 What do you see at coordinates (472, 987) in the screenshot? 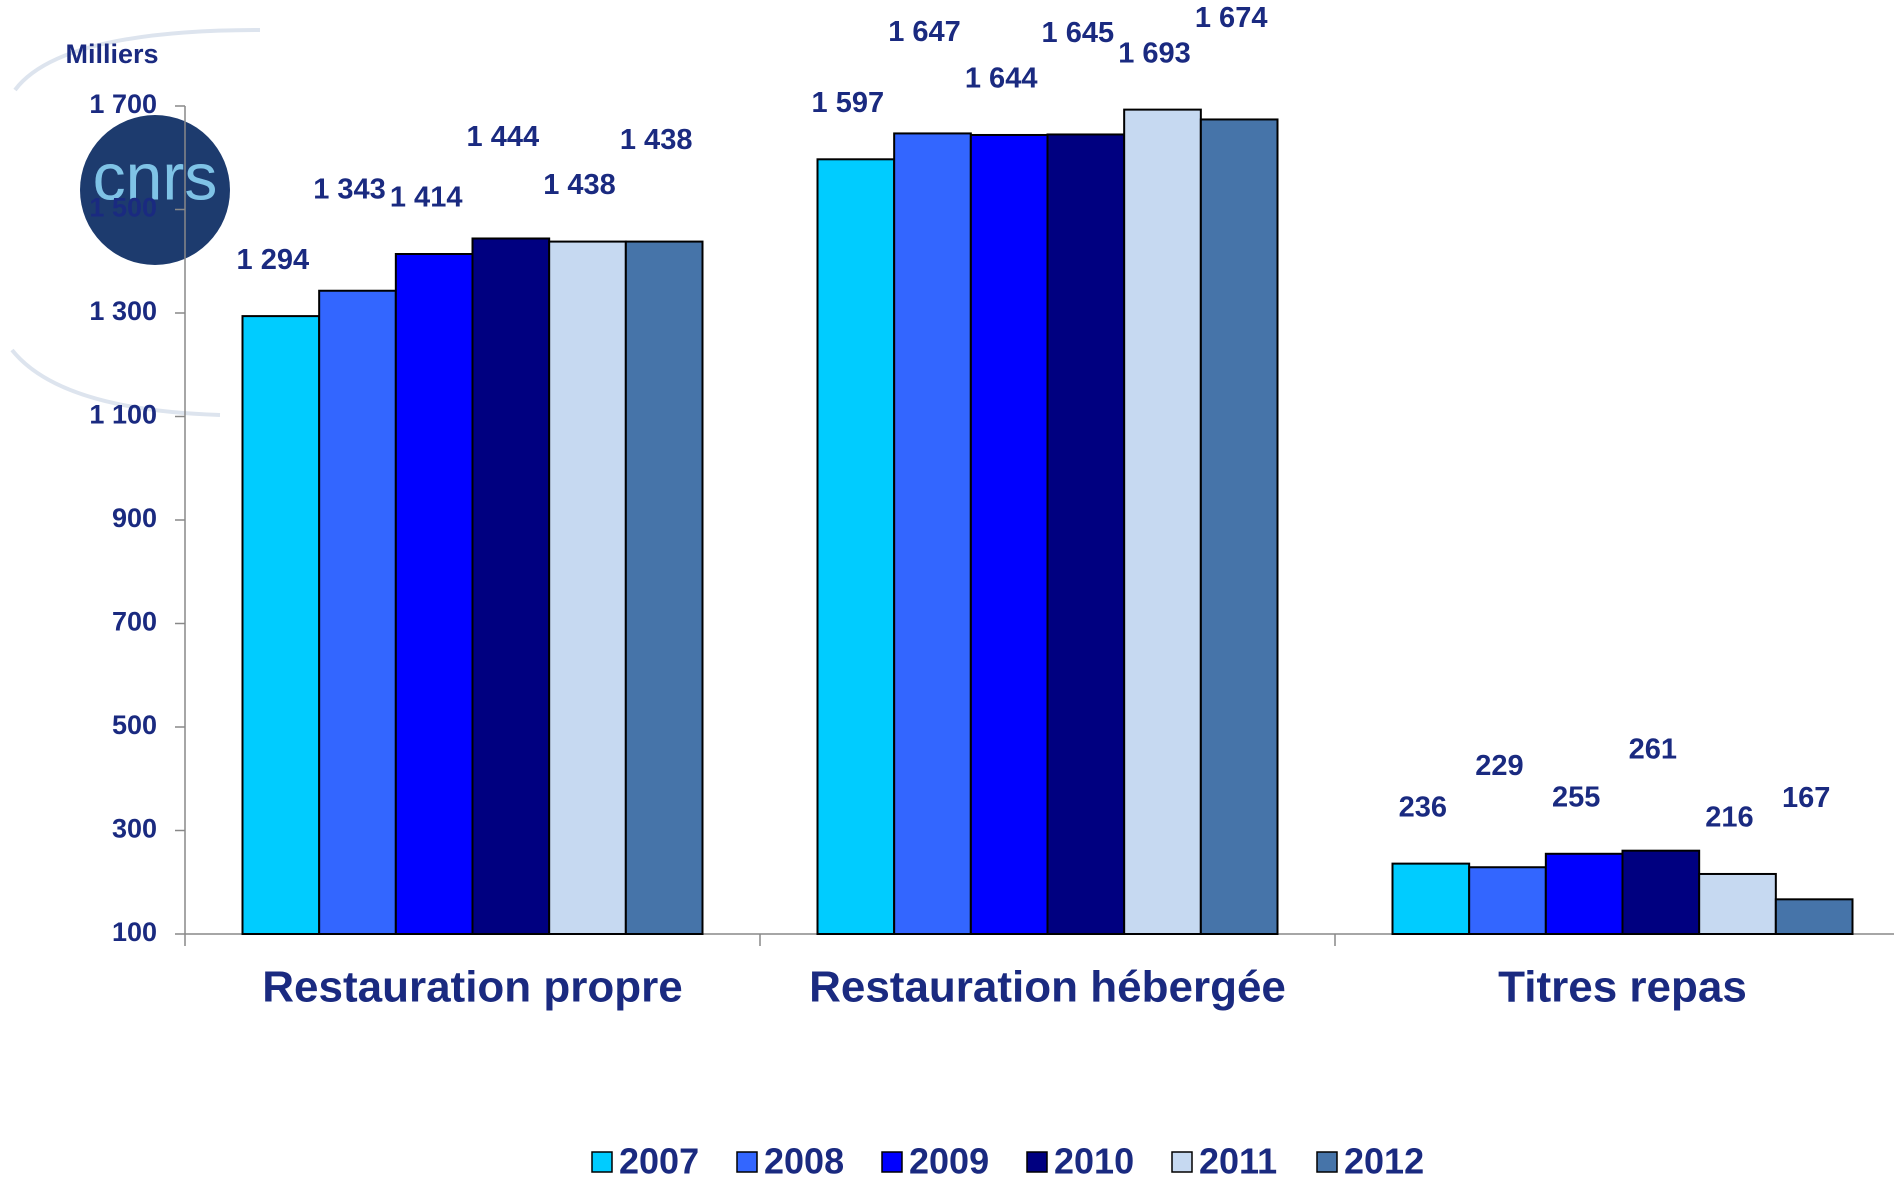
I see `category-label: Restauration propre` at bounding box center [472, 987].